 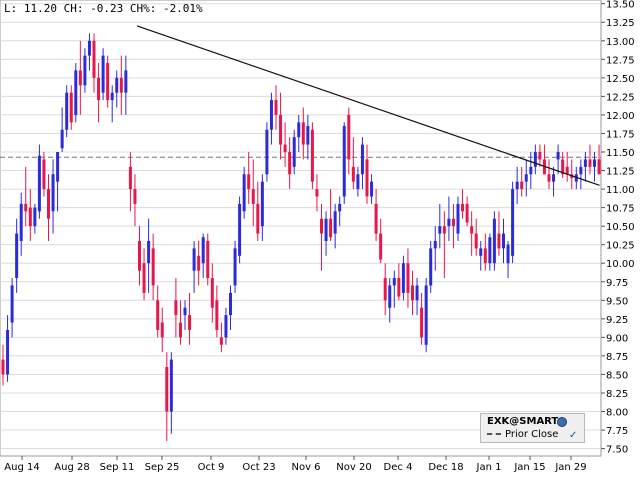 What do you see at coordinates (117, 467) in the screenshot?
I see `x-tick-label: Sep 11` at bounding box center [117, 467].